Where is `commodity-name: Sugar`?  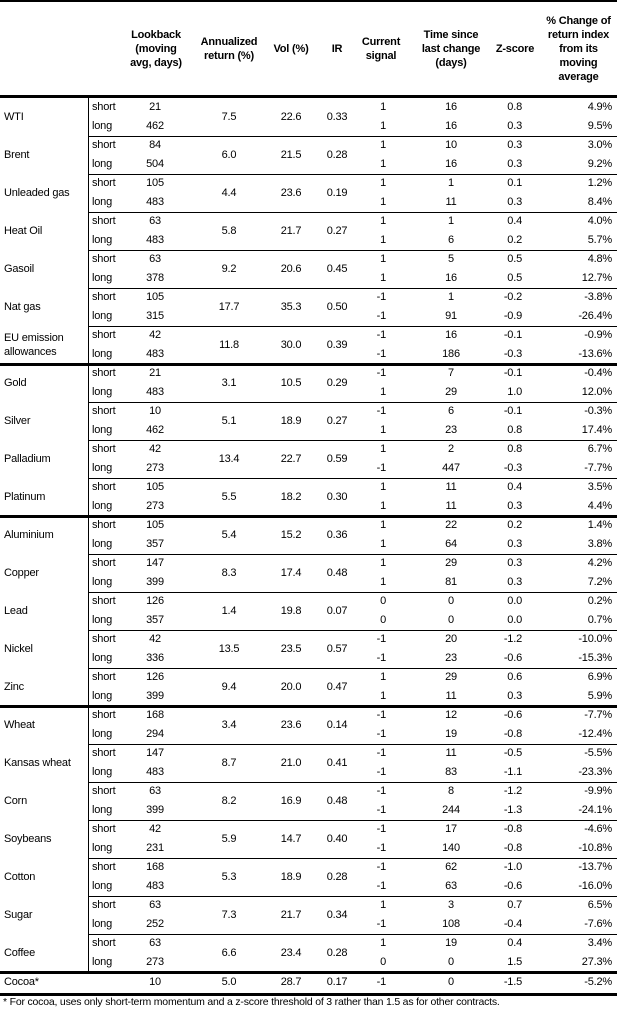
commodity-name: Sugar is located at coordinates (18, 915).